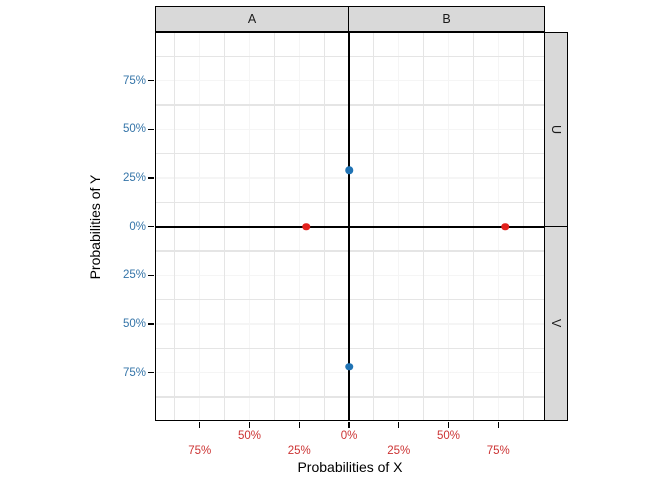 The image size is (672, 480). I want to click on facet-strip-column-a: A, so click(252, 19).